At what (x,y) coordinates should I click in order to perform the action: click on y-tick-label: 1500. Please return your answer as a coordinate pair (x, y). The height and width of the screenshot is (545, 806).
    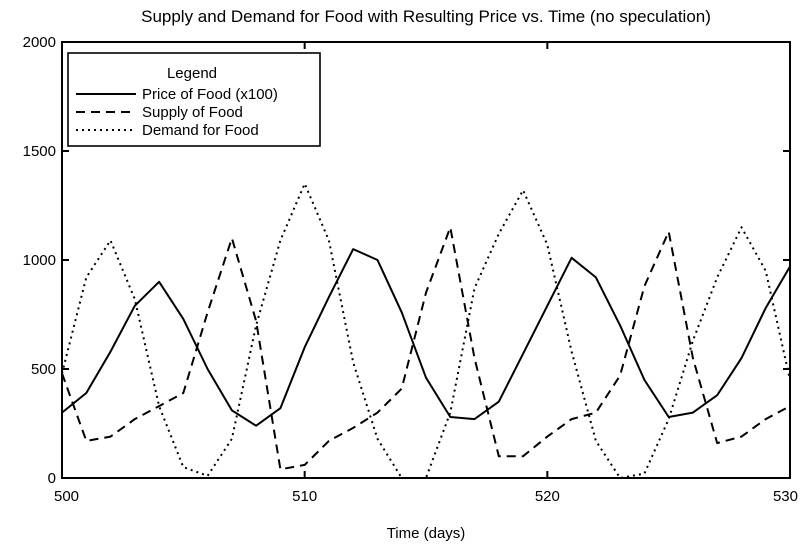
    Looking at the image, I should click on (39, 151).